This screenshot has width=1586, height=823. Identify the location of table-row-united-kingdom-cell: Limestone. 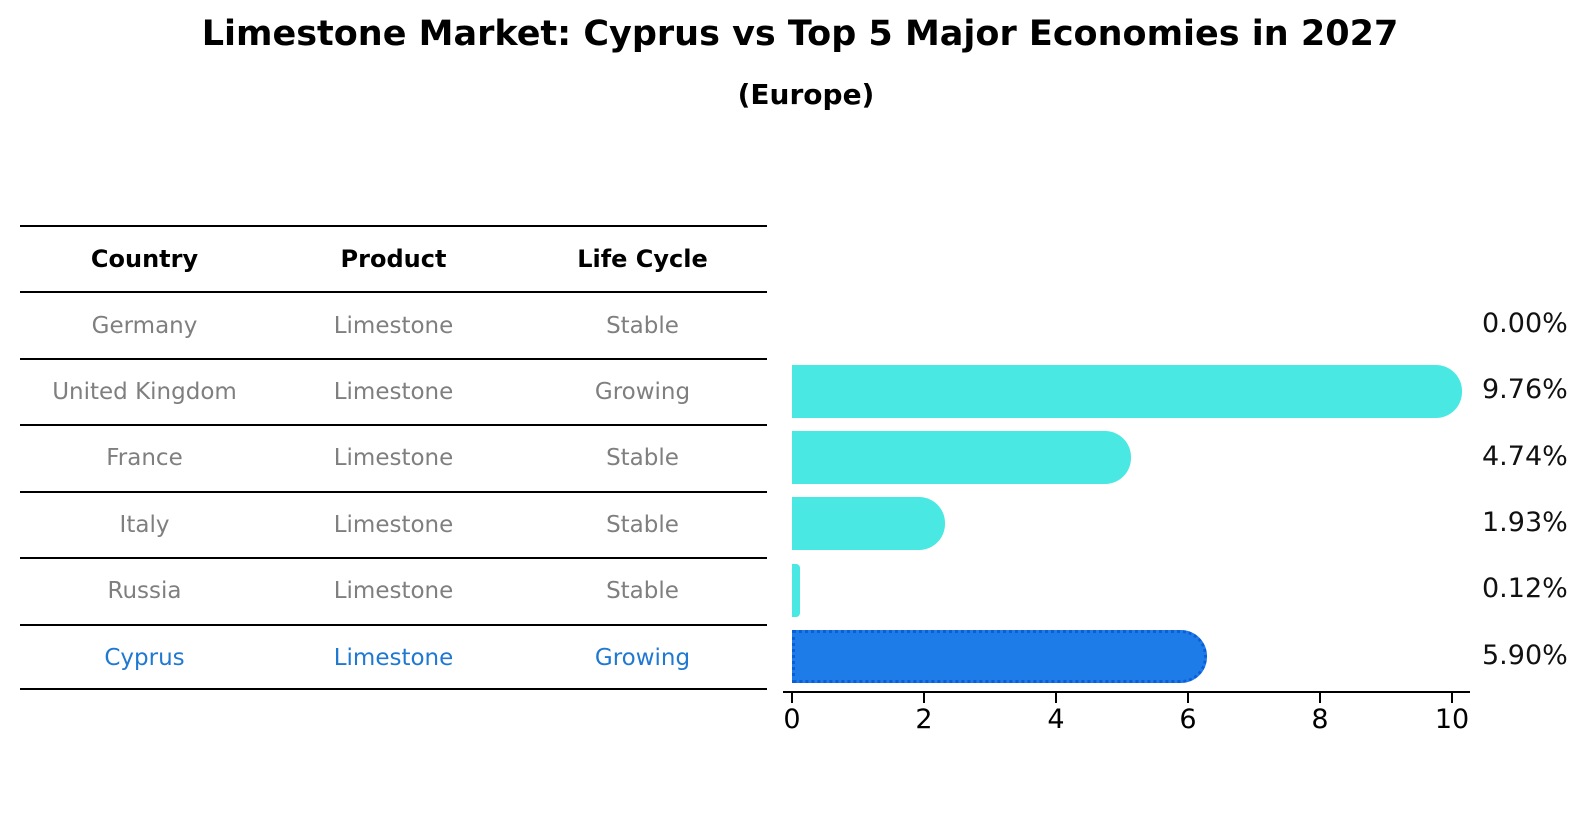
(393, 392).